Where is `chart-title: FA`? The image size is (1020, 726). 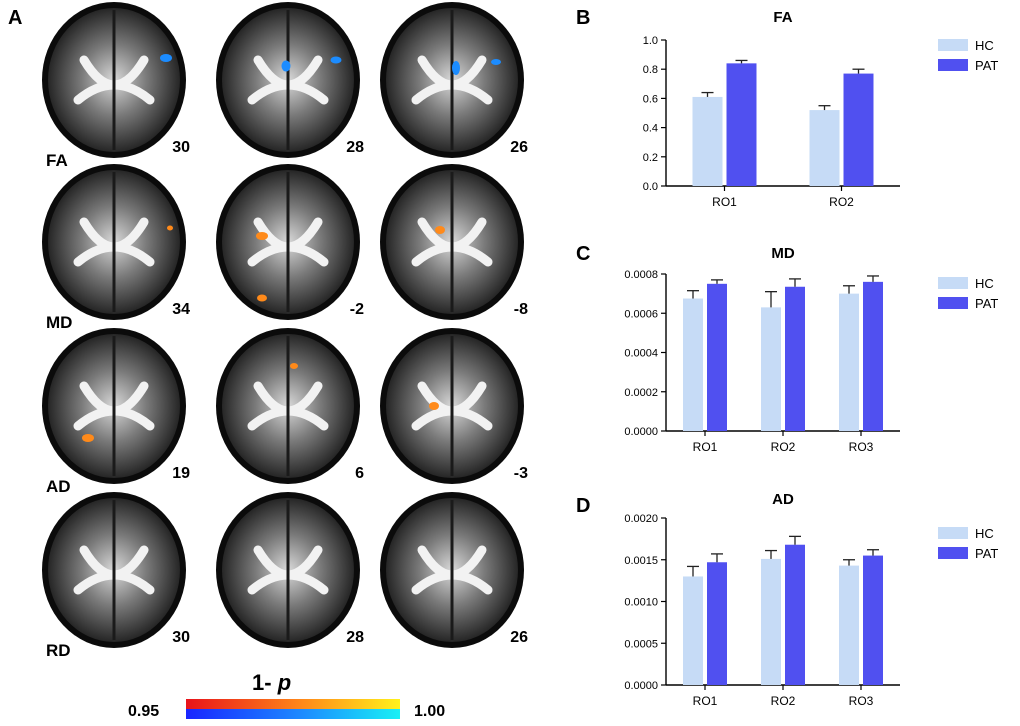
chart-title: FA is located at coordinates (782, 17).